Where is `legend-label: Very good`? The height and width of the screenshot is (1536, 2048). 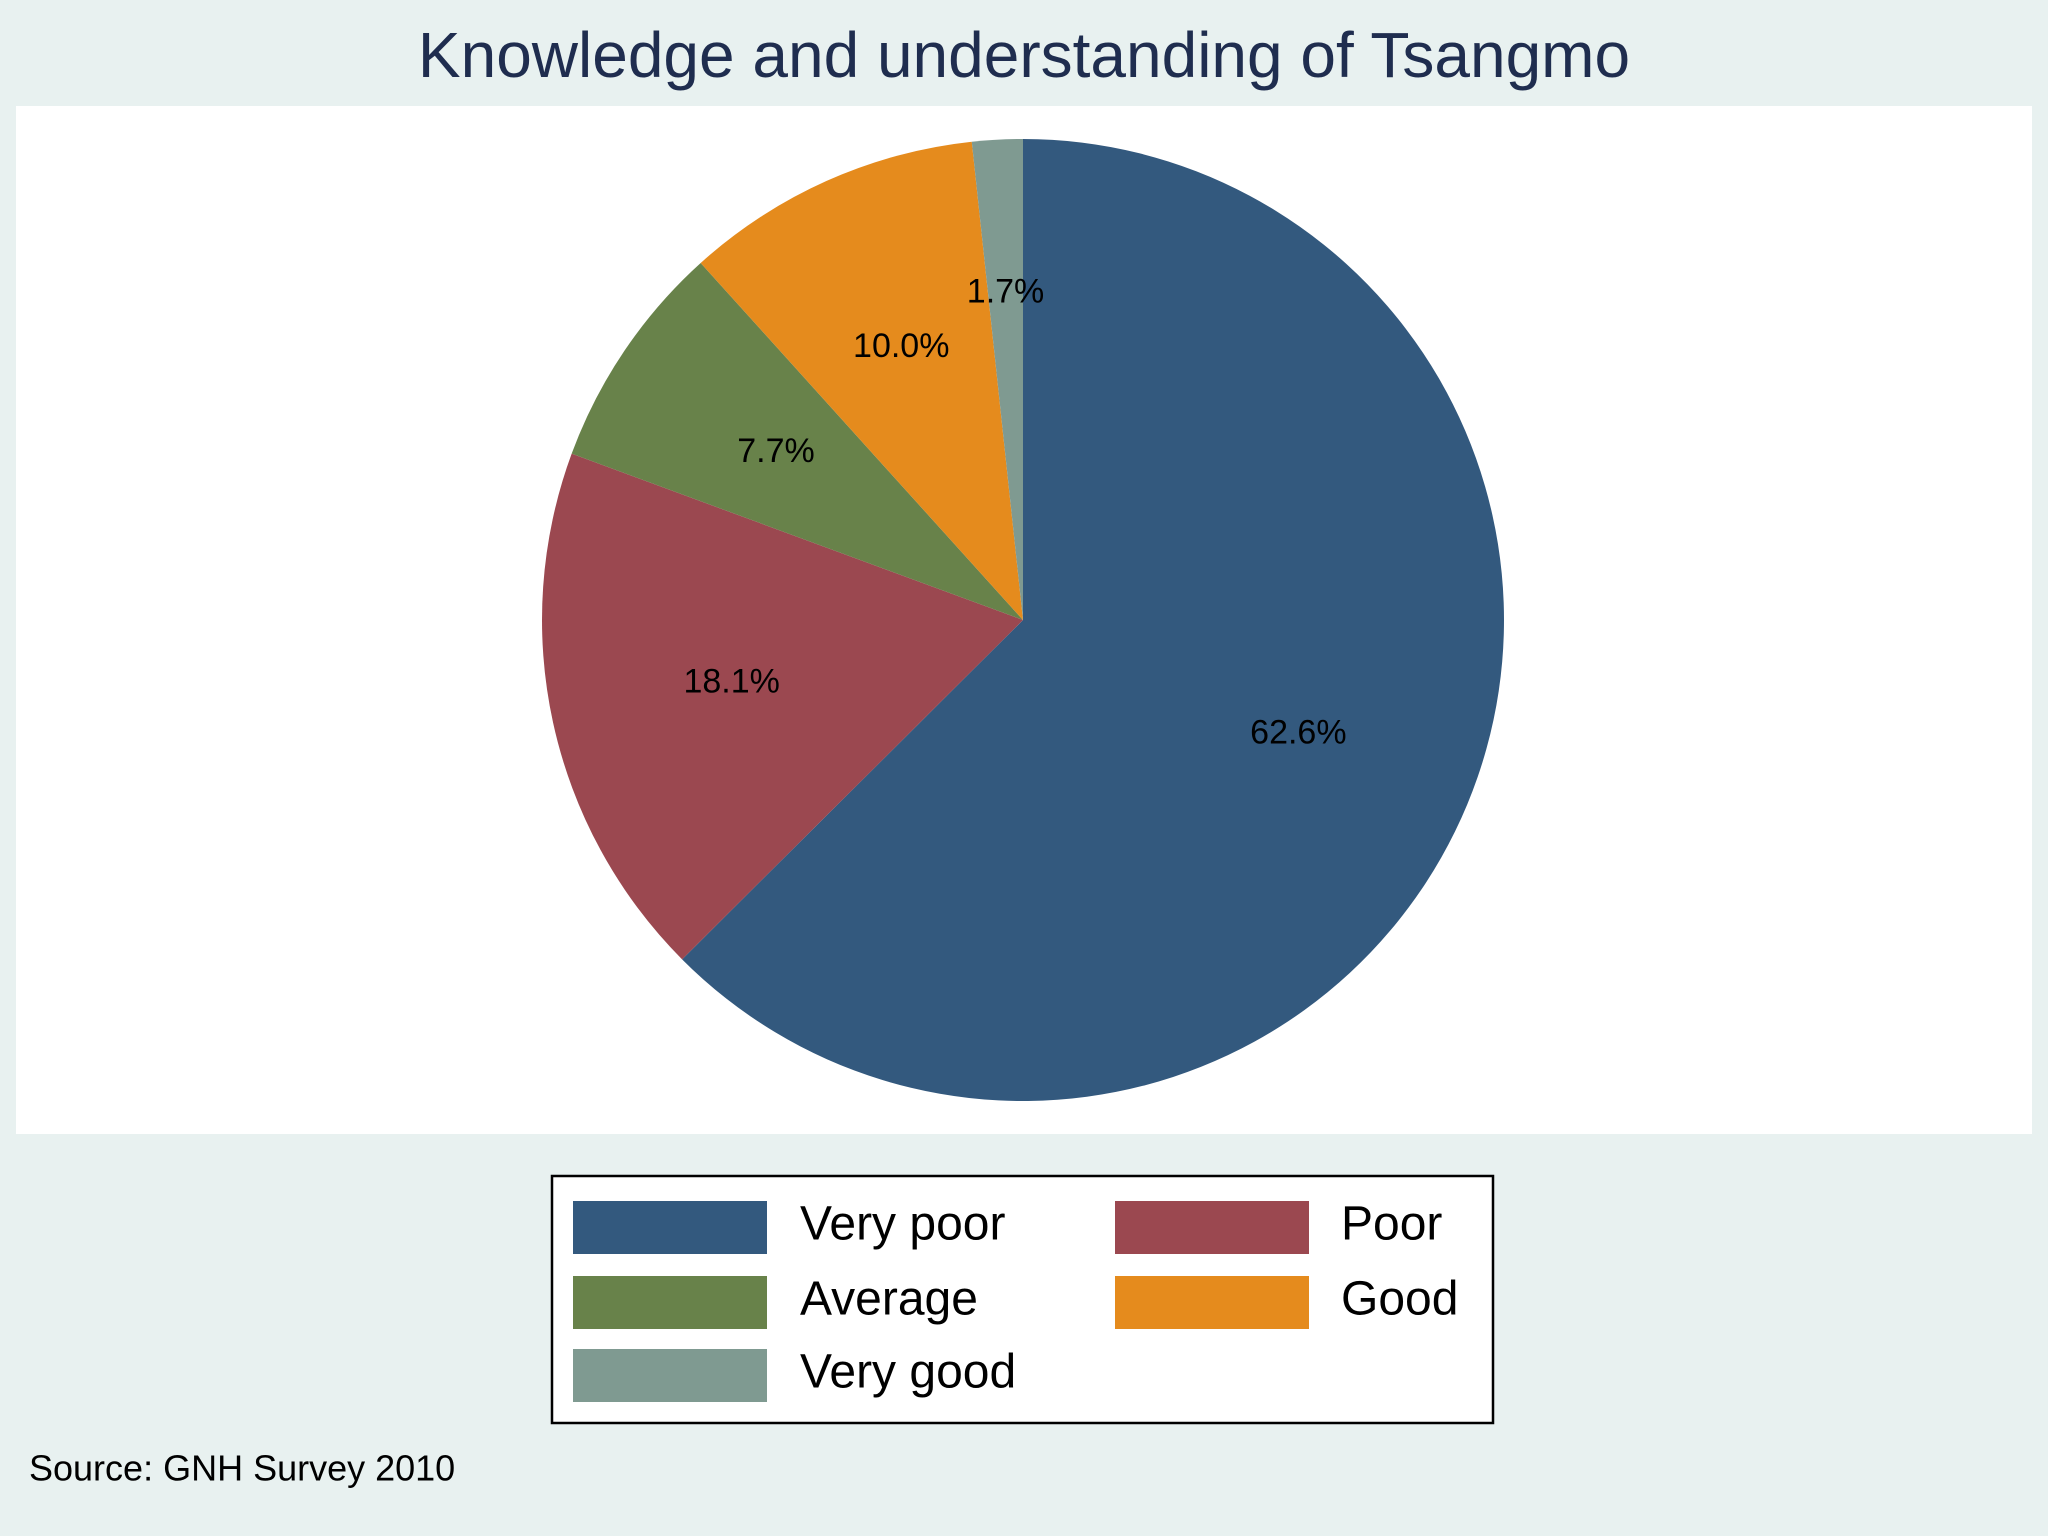 legend-label: Very good is located at coordinates (908, 1372).